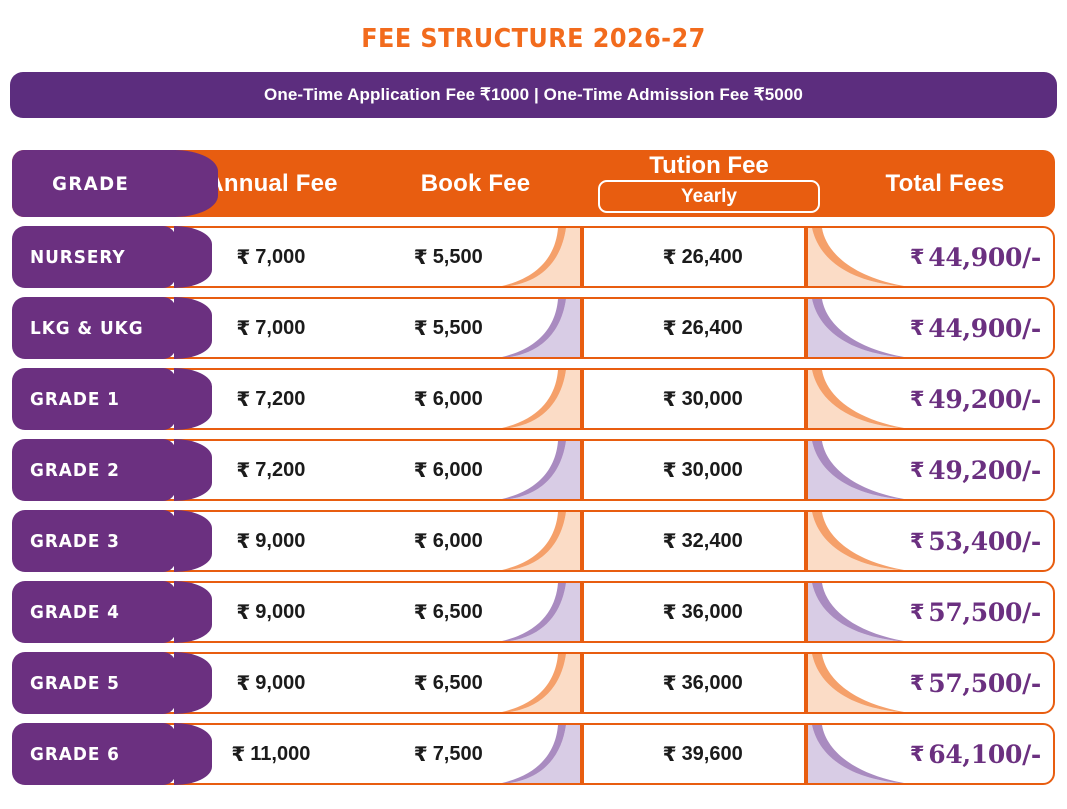  What do you see at coordinates (78, 257) in the screenshot?
I see `grade-label: NURSERY` at bounding box center [78, 257].